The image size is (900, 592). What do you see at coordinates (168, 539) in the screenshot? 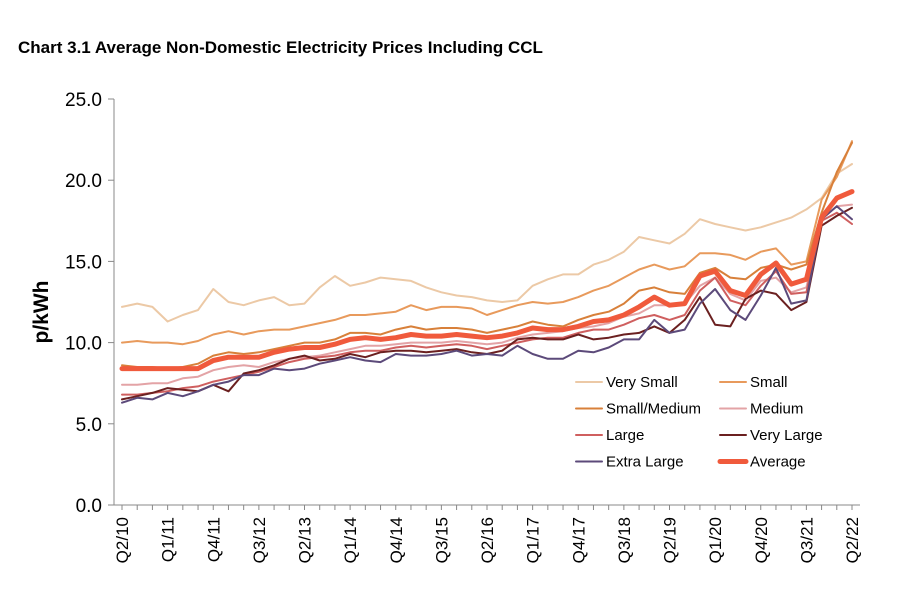
I see `x-tick-label: Q1/11` at bounding box center [168, 539].